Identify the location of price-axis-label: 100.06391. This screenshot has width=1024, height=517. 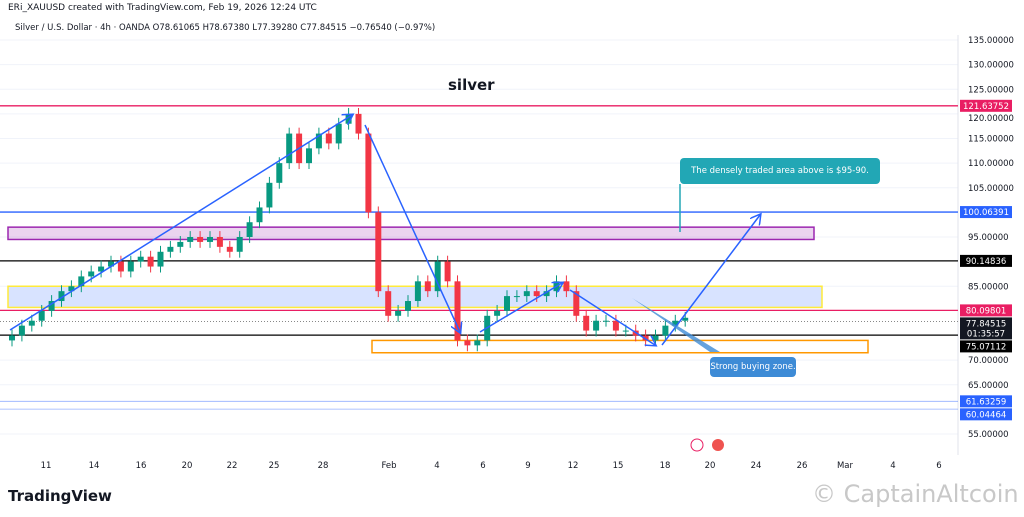
(986, 212).